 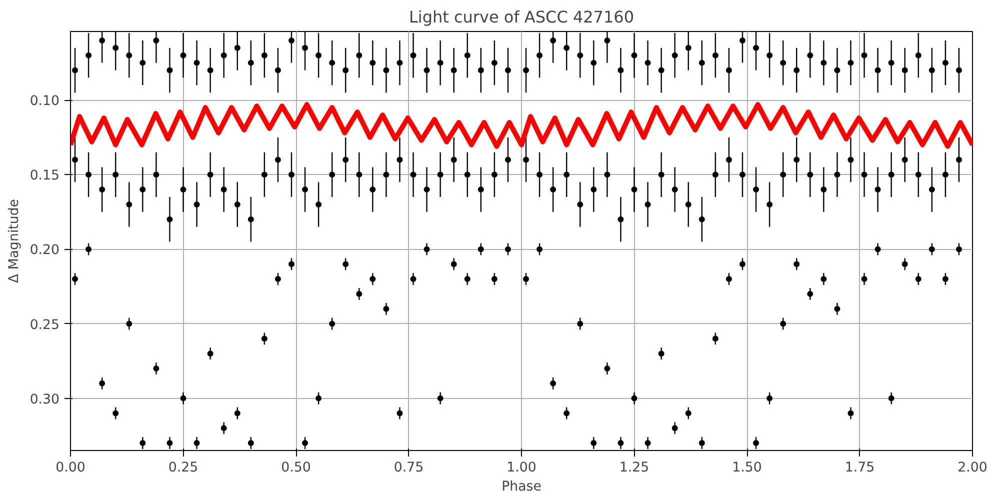 What do you see at coordinates (634, 468) in the screenshot?
I see `x-tick-label: 1.25` at bounding box center [634, 468].